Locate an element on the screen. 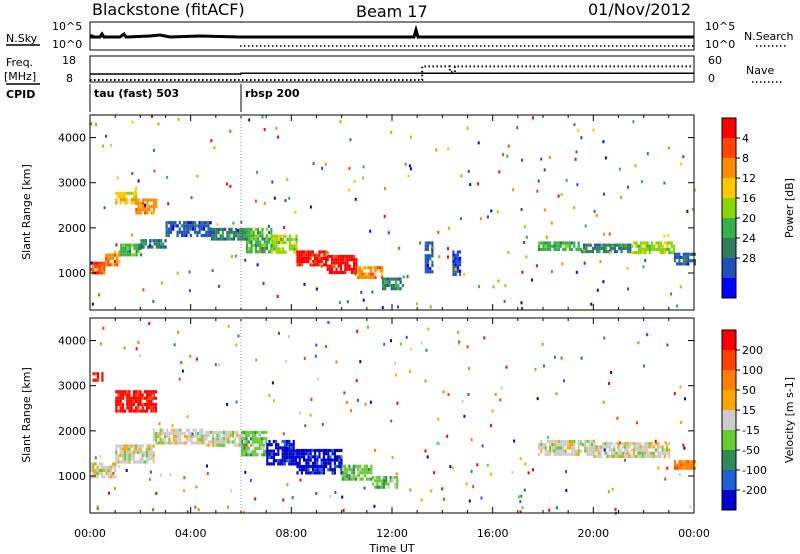 This screenshot has height=554, width=800. x-tick-label-0: 00:00 is located at coordinates (90, 533).